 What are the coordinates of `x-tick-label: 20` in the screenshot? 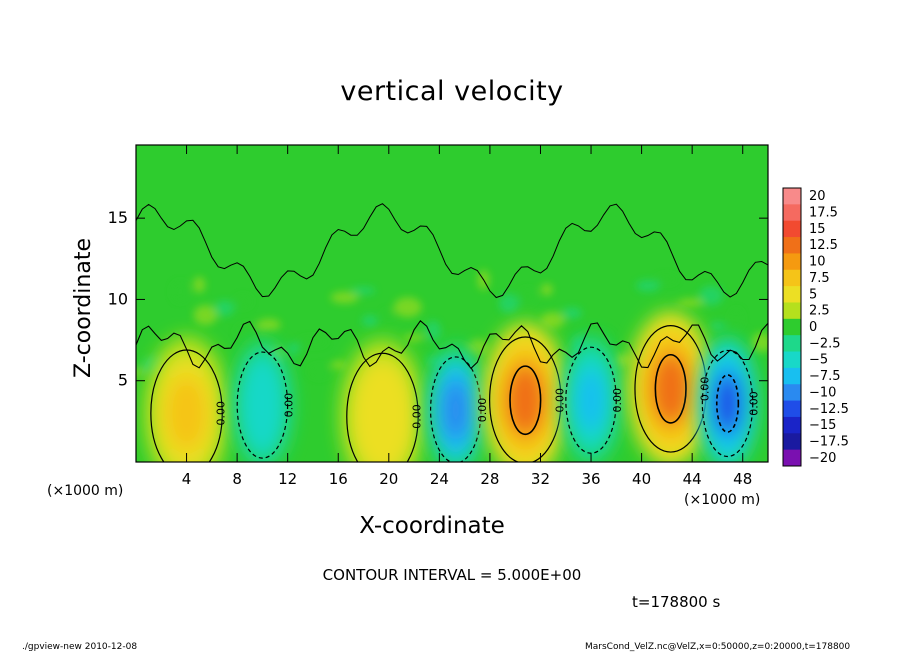 It's located at (388, 479).